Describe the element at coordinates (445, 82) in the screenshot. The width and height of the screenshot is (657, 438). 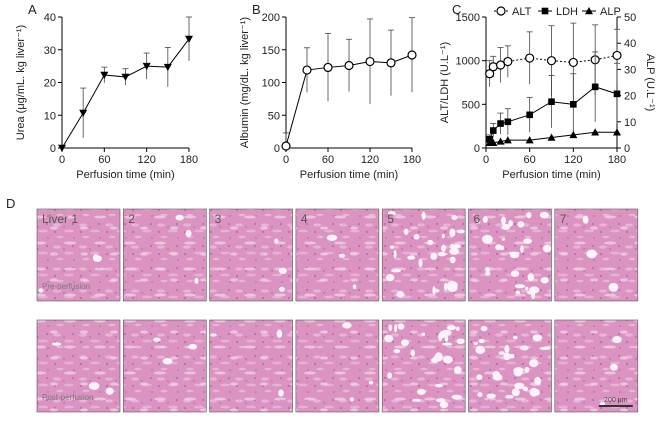
I see `y-axis-label: ALT/LDH (U.L⁻¹)` at that location.